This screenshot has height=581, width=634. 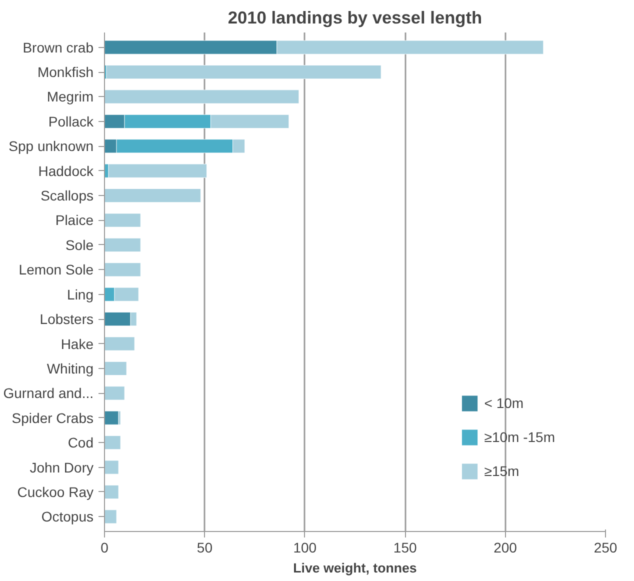 What do you see at coordinates (53, 418) in the screenshot?
I see `y-tick-label: Spider Crabs` at bounding box center [53, 418].